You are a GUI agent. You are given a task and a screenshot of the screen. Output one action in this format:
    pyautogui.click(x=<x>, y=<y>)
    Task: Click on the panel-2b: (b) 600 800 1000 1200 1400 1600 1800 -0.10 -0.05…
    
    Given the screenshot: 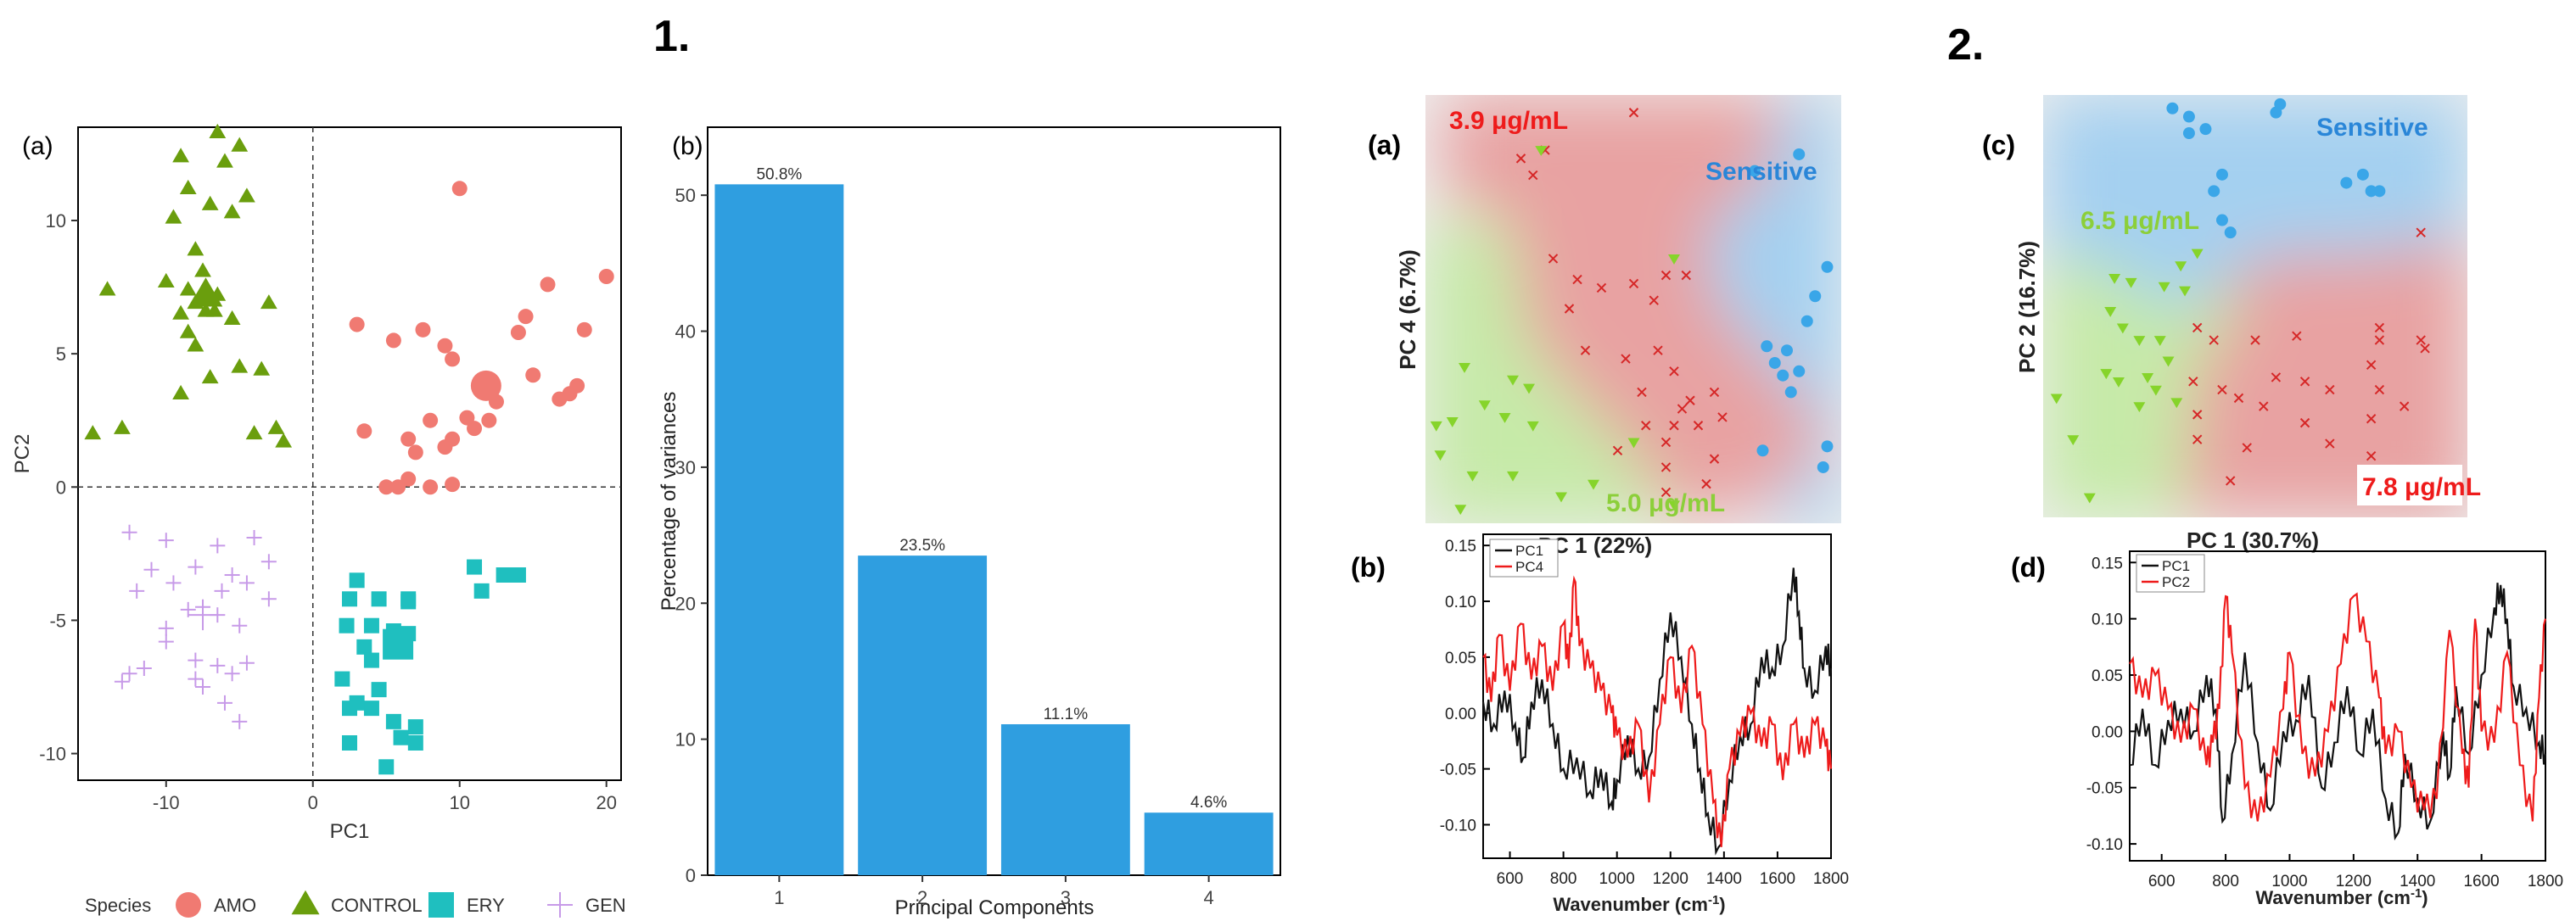 What is the action you would take?
    pyautogui.click(x=1600, y=725)
    